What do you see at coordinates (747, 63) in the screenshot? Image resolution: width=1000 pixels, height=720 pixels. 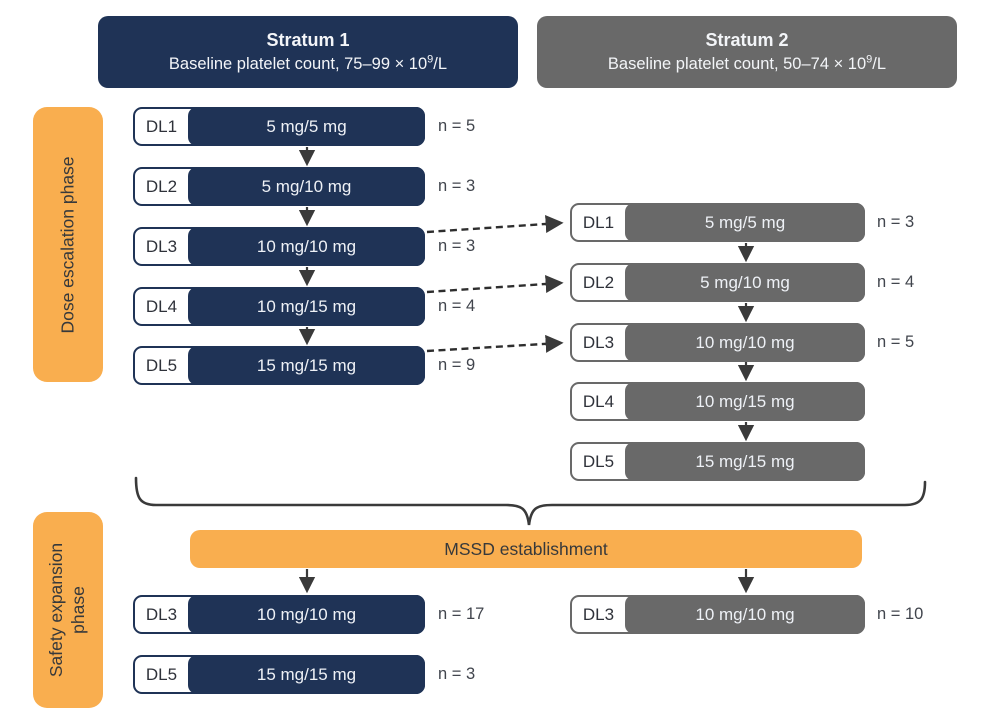 I see `stratum2-subtitle: Baseline platelet count, 50–74 × 109/L` at bounding box center [747, 63].